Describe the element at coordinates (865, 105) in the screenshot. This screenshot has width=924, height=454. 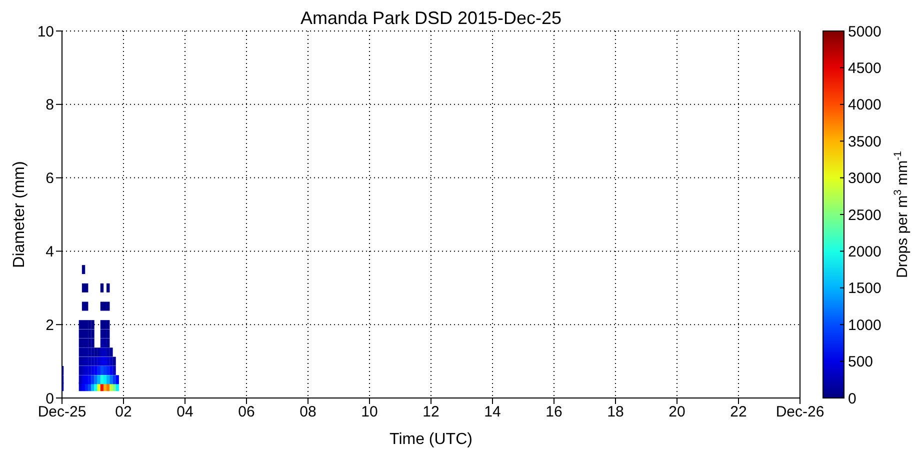
I see `color-bar-label: 4000` at that location.